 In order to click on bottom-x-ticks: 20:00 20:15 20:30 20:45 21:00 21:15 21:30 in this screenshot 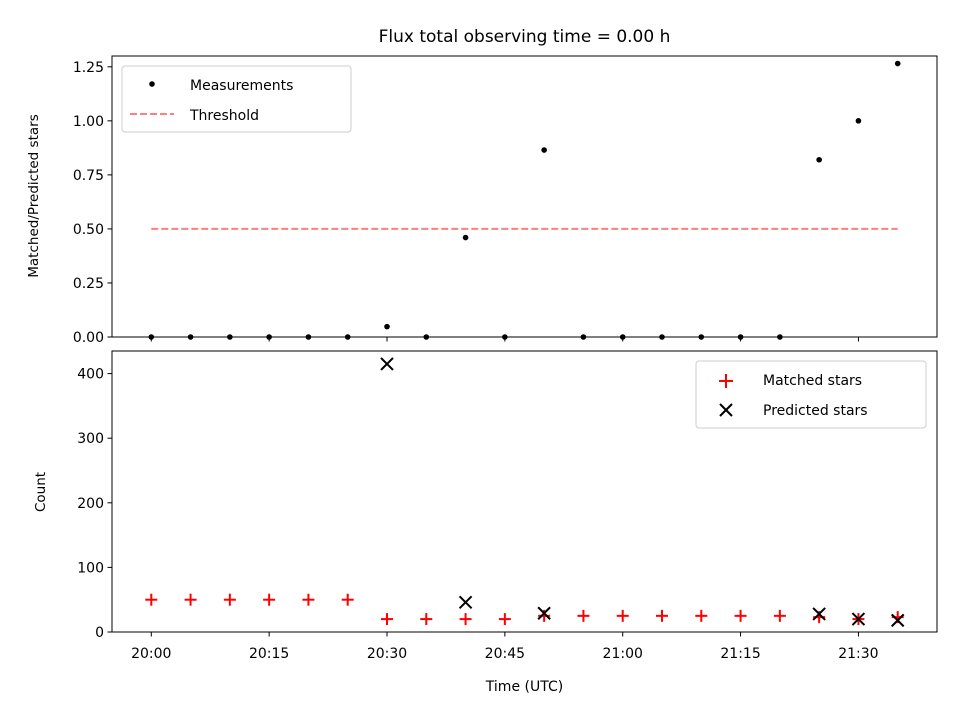, I will do `click(505, 647)`.